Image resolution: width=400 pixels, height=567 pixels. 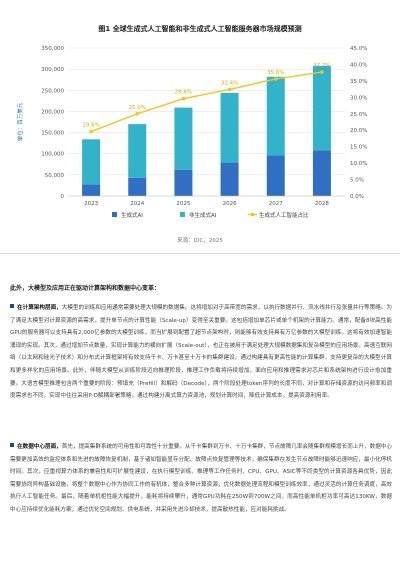 I want to click on legend-label: 生成式人工智能占比, so click(x=284, y=215).